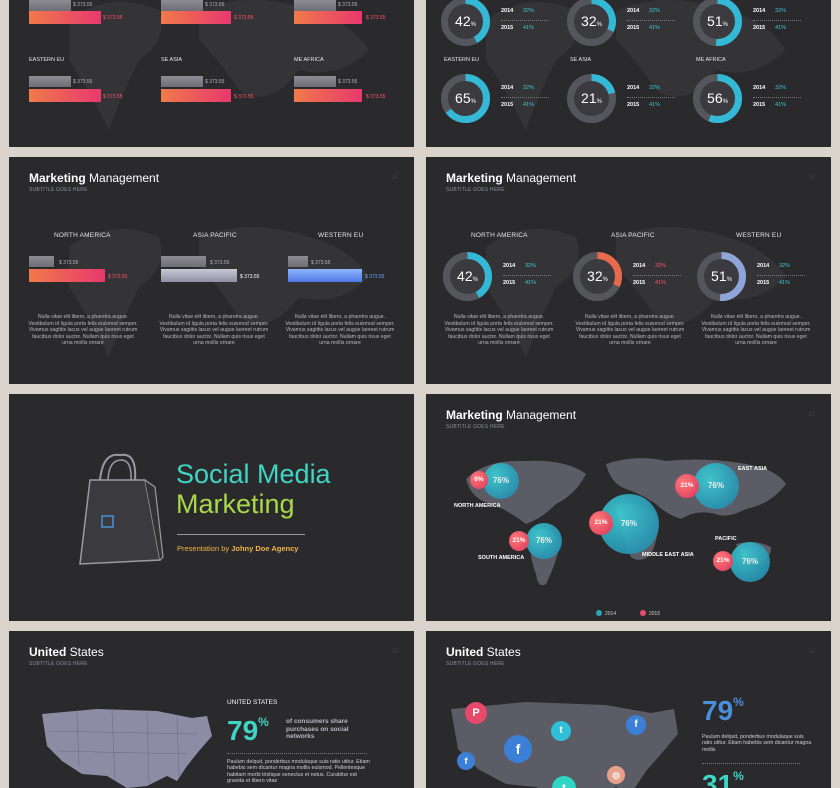  I want to click on col-2-divider, so click(781, 275).